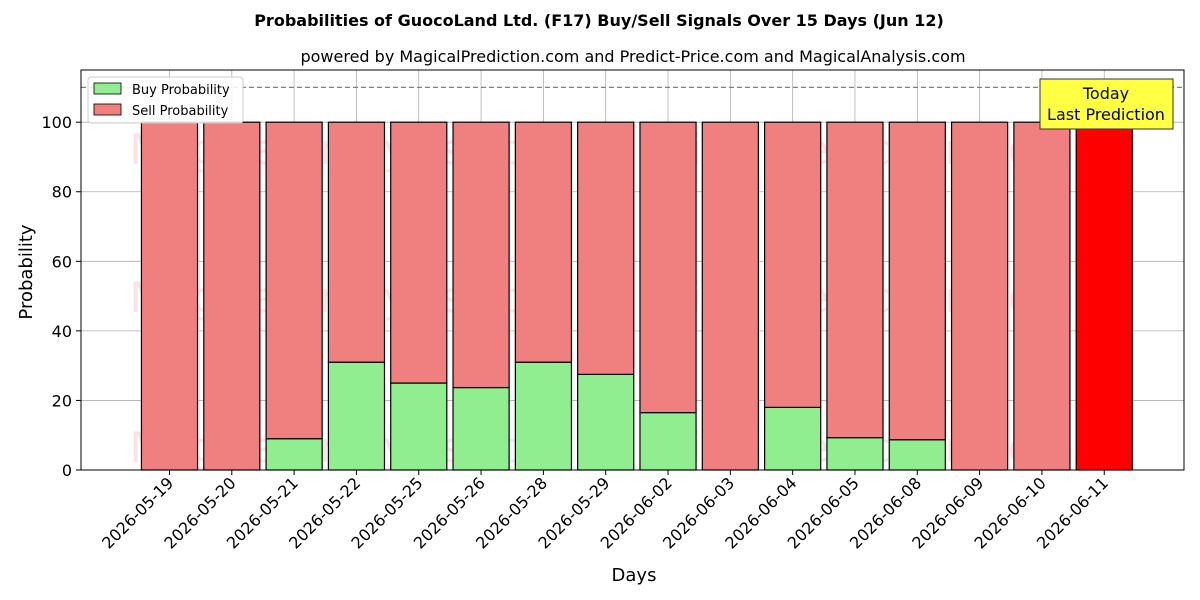  I want to click on legend-swatch-sell, so click(107, 109).